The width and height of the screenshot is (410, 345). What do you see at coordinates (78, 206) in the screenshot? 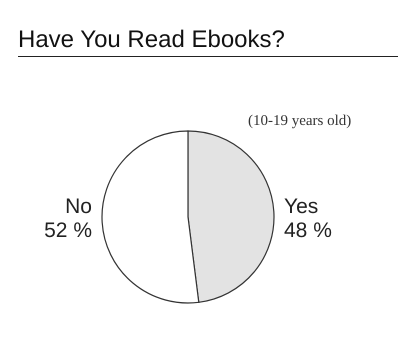
I see `slice-label: No` at bounding box center [78, 206].